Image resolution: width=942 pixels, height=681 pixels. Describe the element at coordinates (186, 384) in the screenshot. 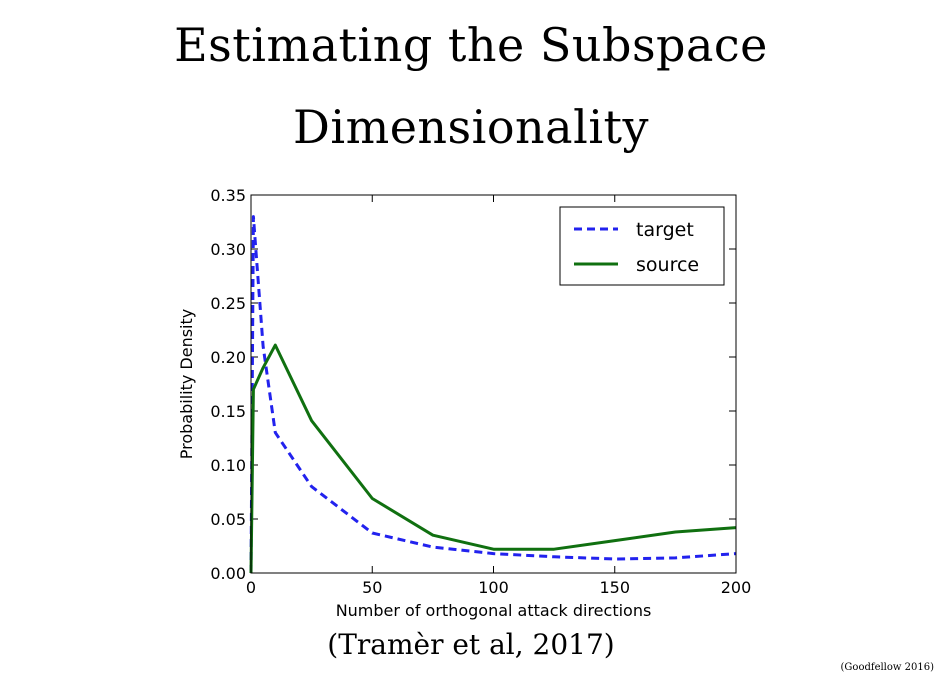

I see `y-axis-label: Probability Density` at that location.